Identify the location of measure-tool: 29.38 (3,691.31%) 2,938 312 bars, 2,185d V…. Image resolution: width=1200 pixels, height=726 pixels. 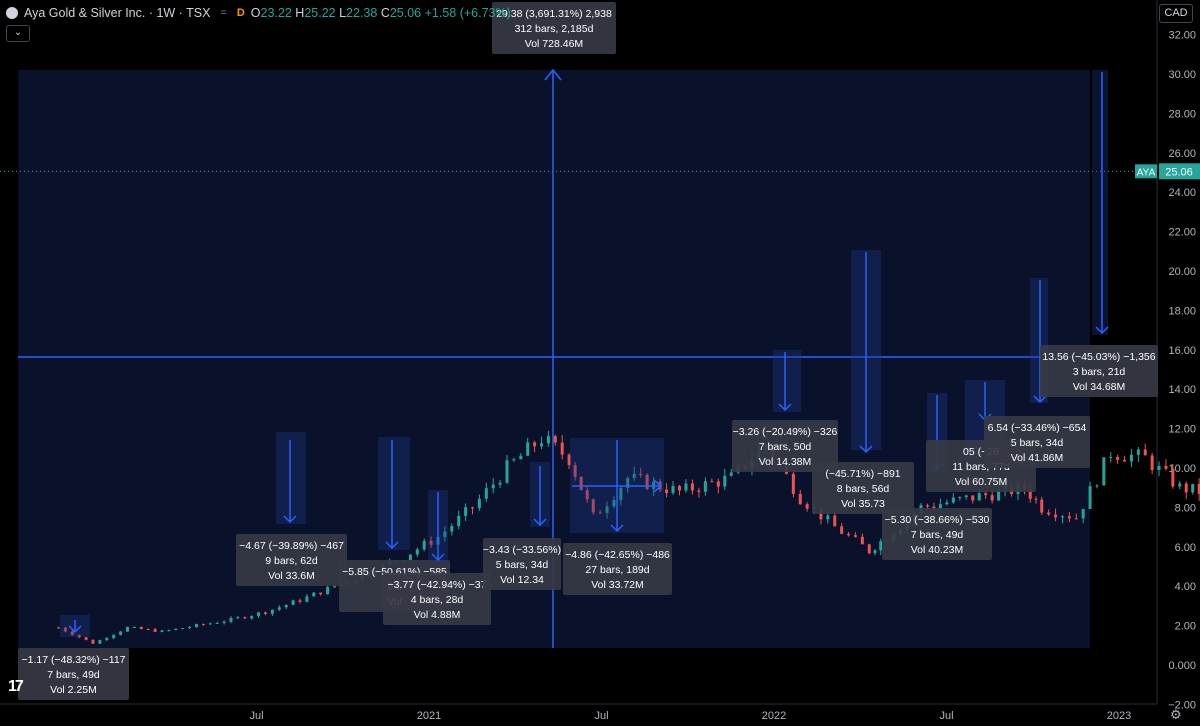
(554, 28).